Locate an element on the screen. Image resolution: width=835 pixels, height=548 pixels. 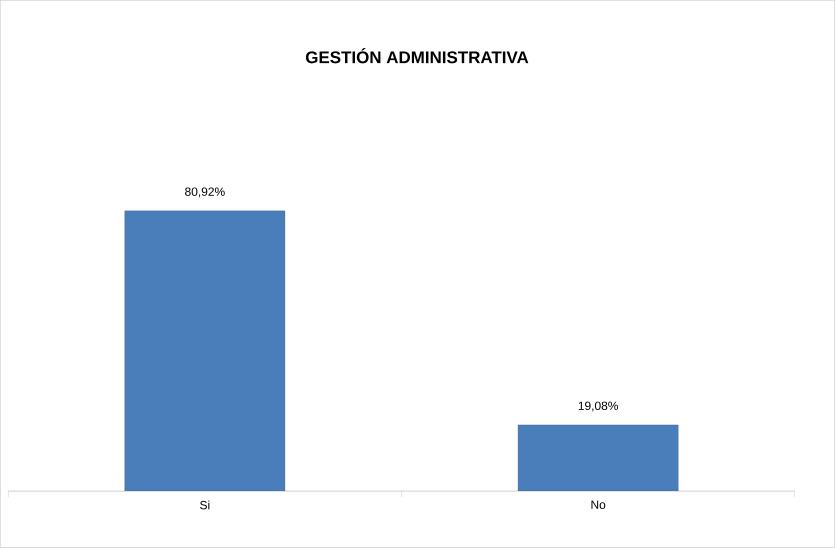
data-label: 19,08% is located at coordinates (598, 407).